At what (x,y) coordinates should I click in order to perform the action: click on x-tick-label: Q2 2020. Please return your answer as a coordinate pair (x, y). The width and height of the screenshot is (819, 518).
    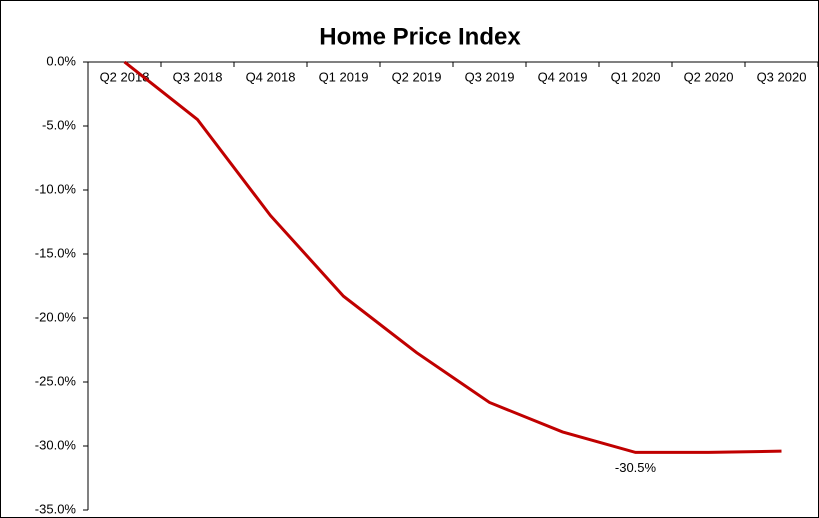
    Looking at the image, I should click on (709, 76).